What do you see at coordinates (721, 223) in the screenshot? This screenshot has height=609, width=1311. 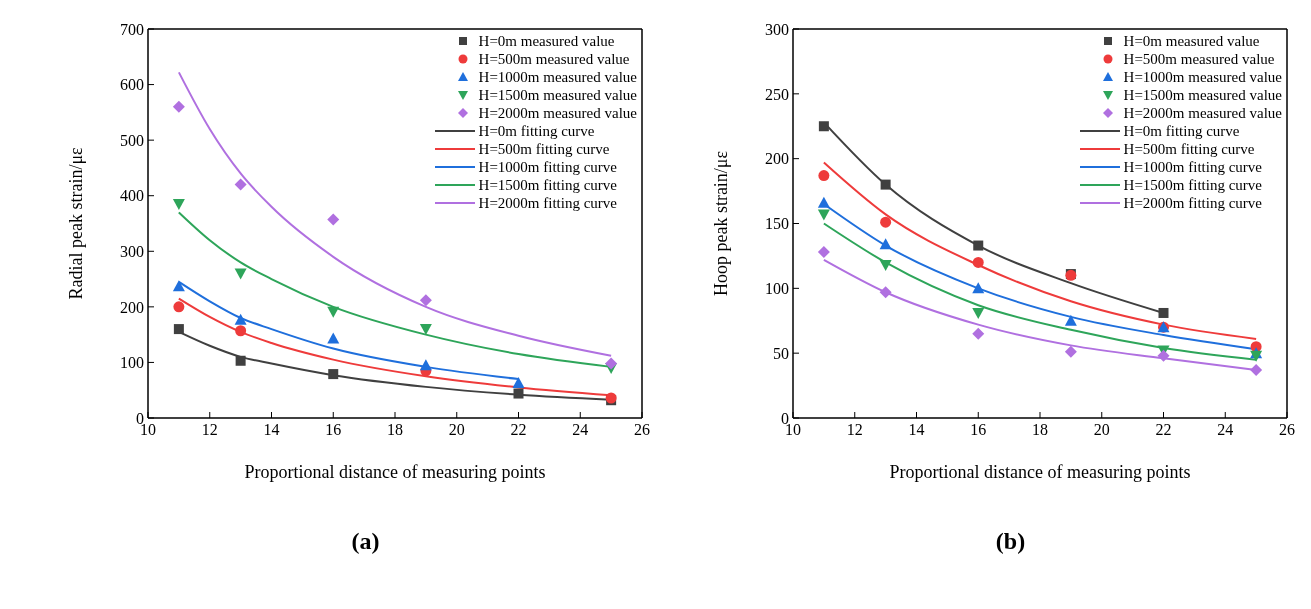 I see `y-axis-title: Hoop peak strain/με` at bounding box center [721, 223].